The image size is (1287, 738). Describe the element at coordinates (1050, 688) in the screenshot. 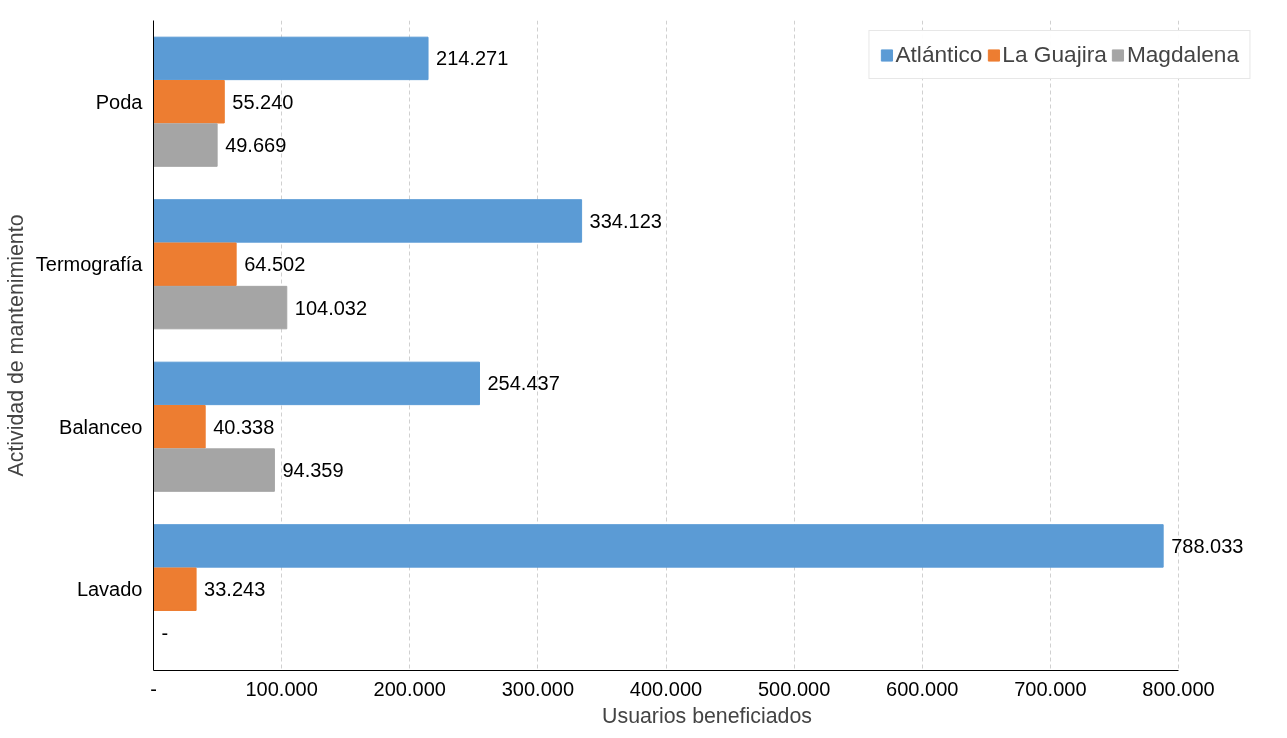

I see `x-tick-label: 700.000` at that location.